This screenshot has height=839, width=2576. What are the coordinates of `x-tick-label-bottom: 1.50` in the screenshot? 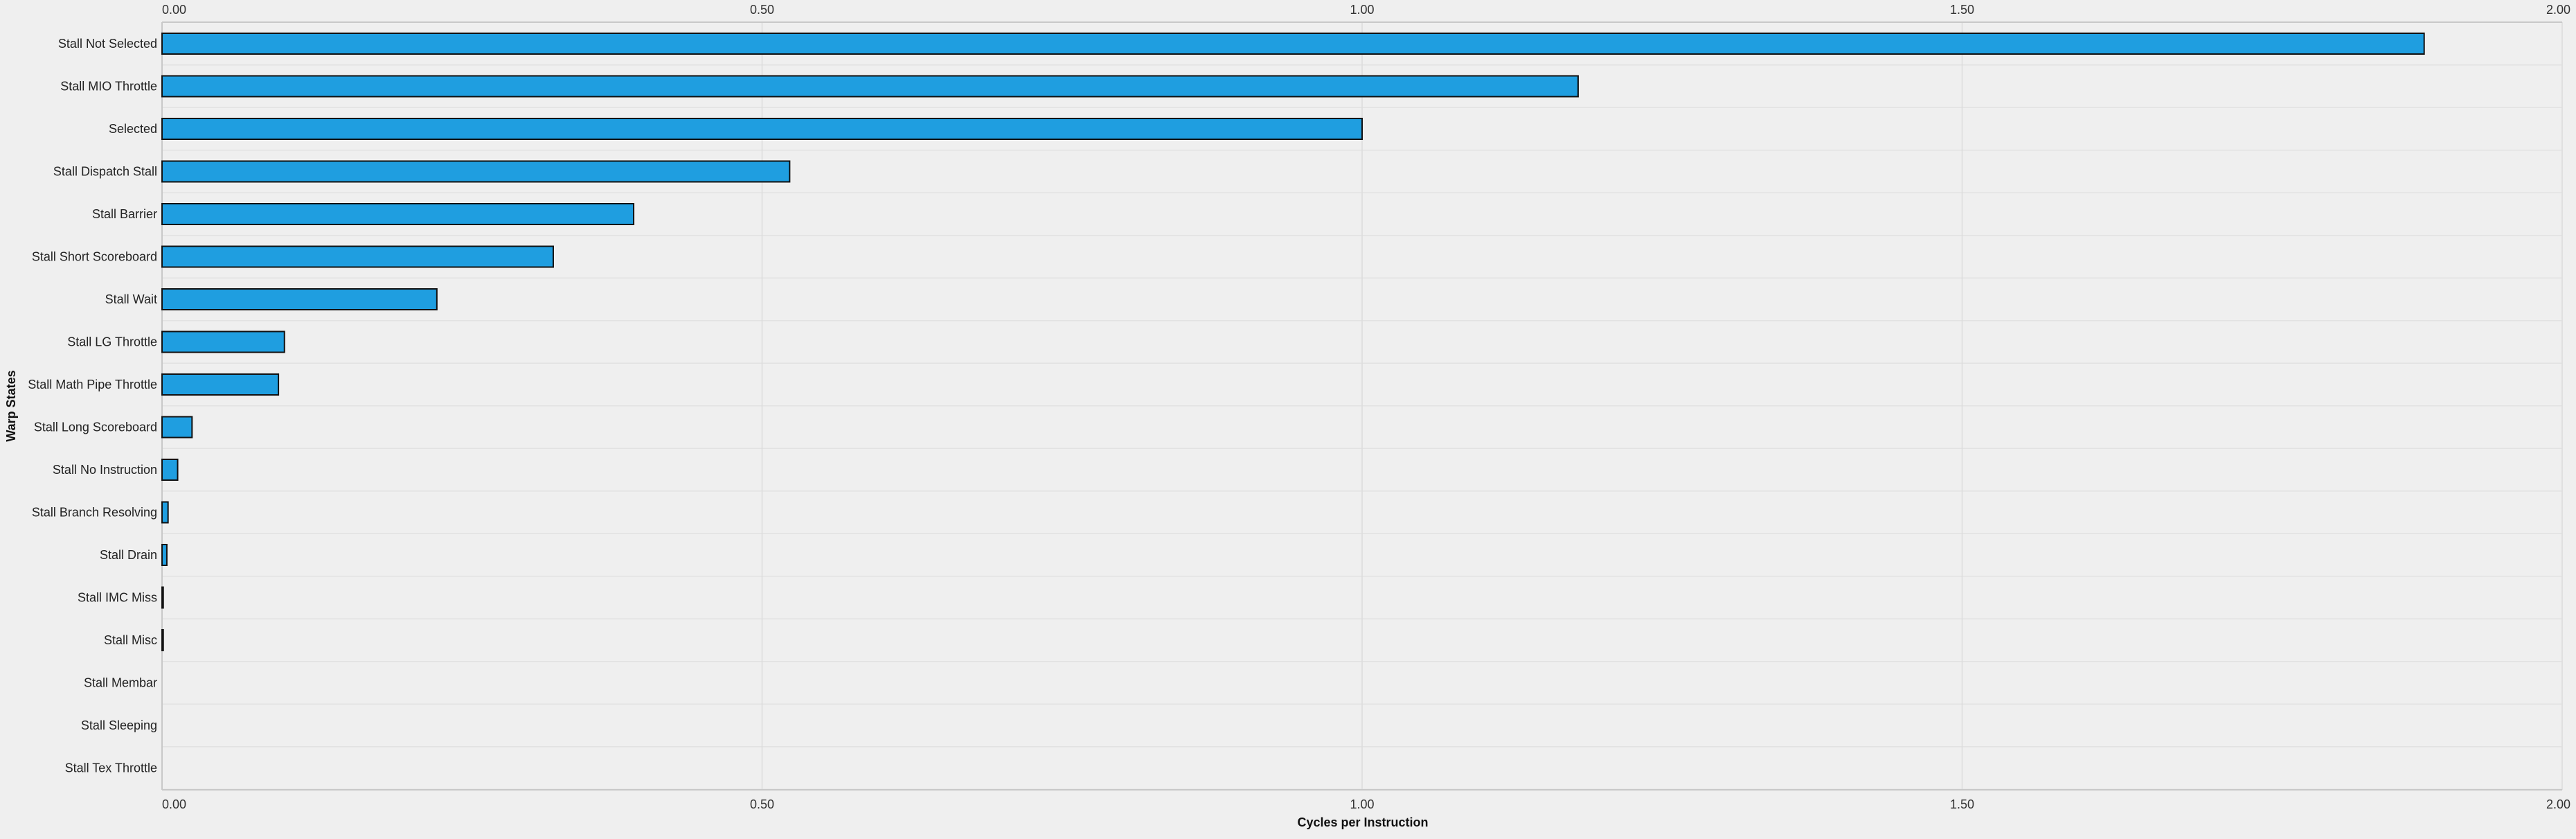 It's located at (1962, 804).